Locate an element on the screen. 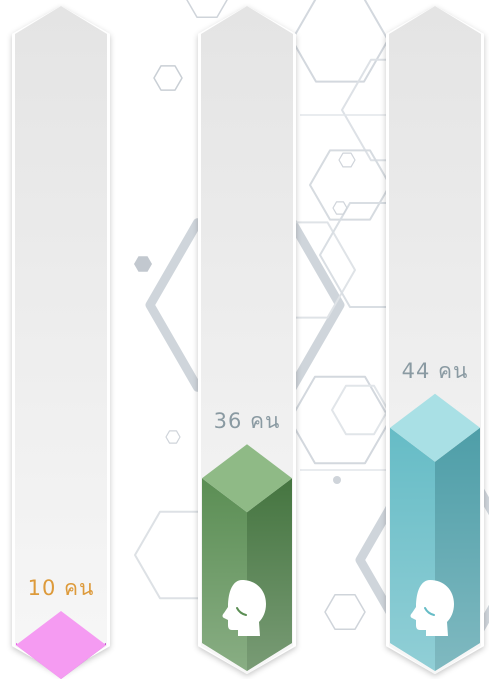 Image resolution: width=489 pixels, height=679 pixels. bar-value-label-2: 36 คน is located at coordinates (247, 421).